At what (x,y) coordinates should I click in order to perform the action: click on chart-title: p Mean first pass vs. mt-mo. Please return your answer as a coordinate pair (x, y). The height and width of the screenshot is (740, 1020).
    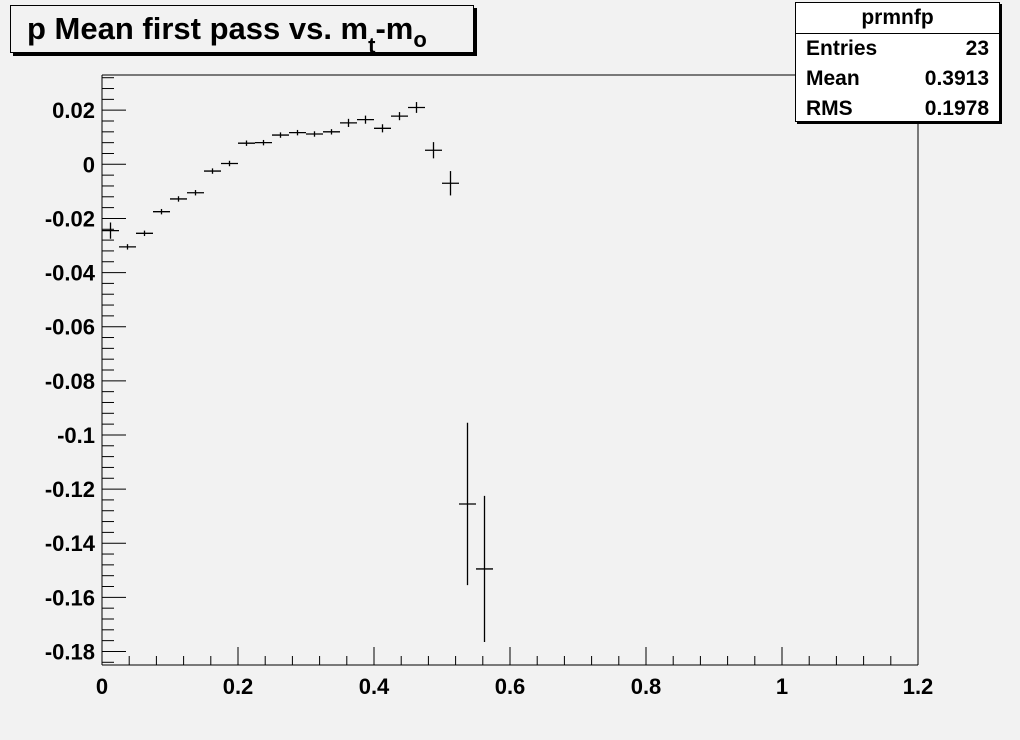
    Looking at the image, I should click on (227, 34).